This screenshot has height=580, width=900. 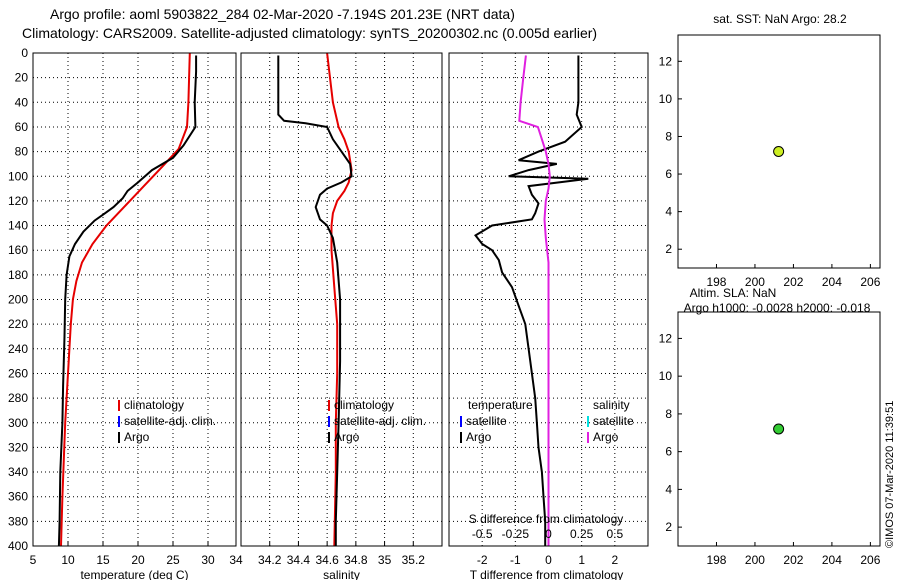 What do you see at coordinates (18, 546) in the screenshot?
I see `y-tick-label-20: 400` at bounding box center [18, 546].